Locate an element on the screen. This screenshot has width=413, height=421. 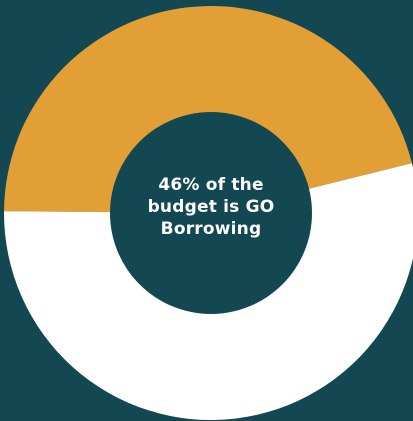
center-label: 46% of the budget is GO Borrowing is located at coordinates (211, 207).